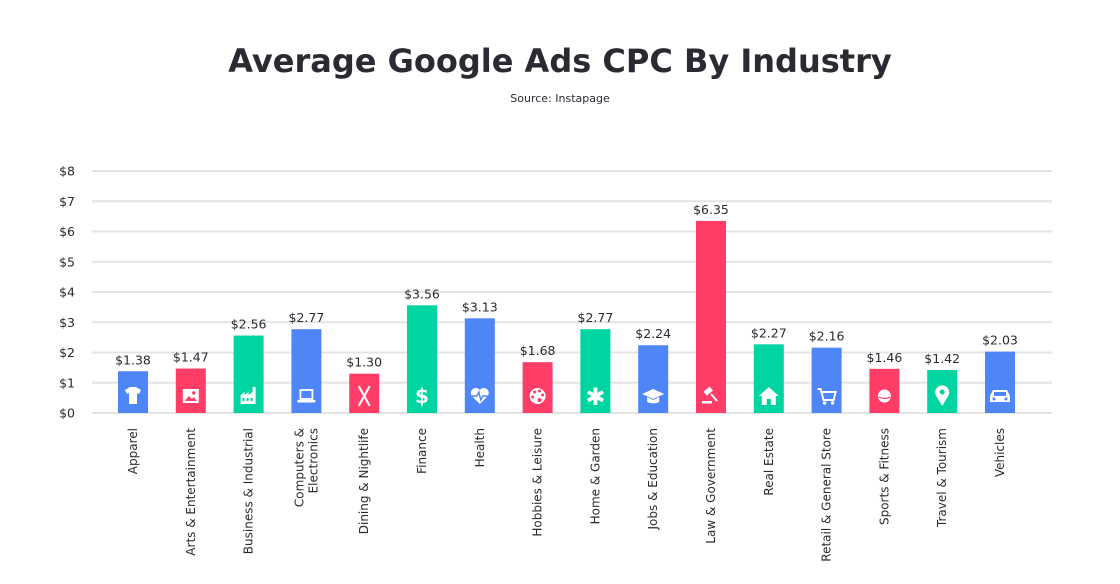 This screenshot has width=1120, height=584. I want to click on cart-icon, so click(827, 396).